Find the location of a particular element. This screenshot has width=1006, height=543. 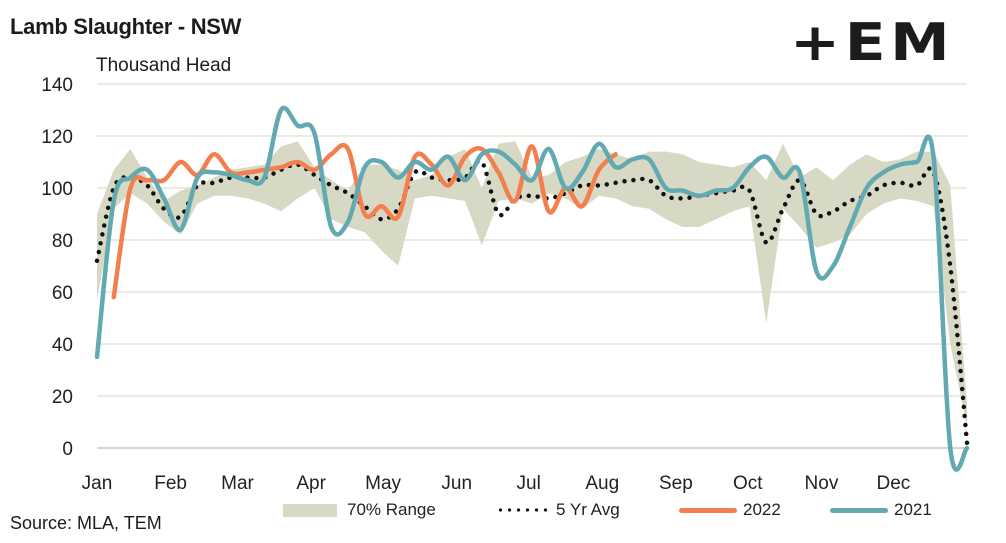

legend-label-2022: 2022 is located at coordinates (762, 509).